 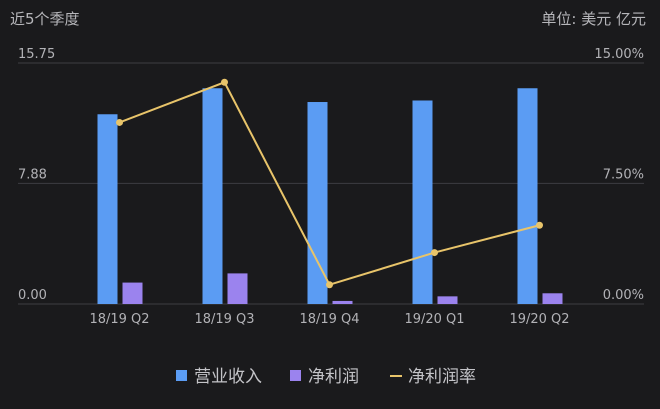 I want to click on legend: 营业收入 净利润 净利润率, so click(x=326, y=377).